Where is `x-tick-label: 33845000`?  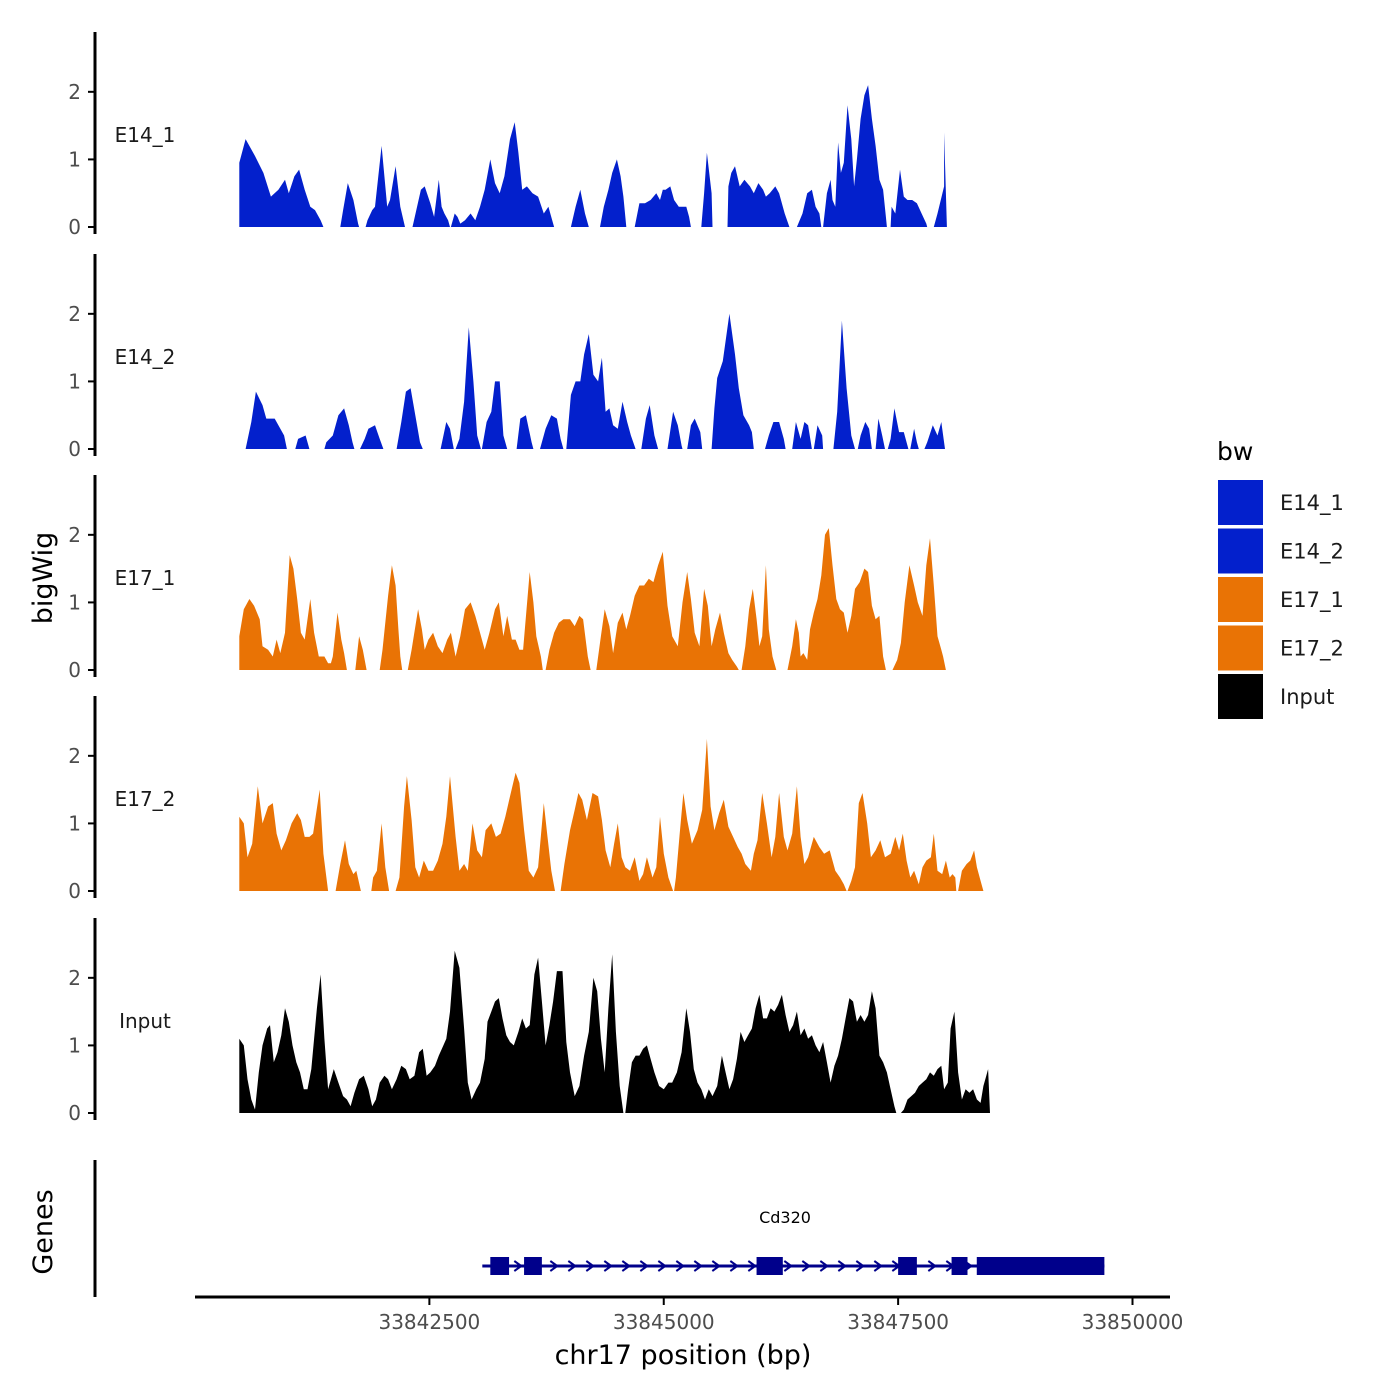 x-tick-label: 33845000 is located at coordinates (664, 1322).